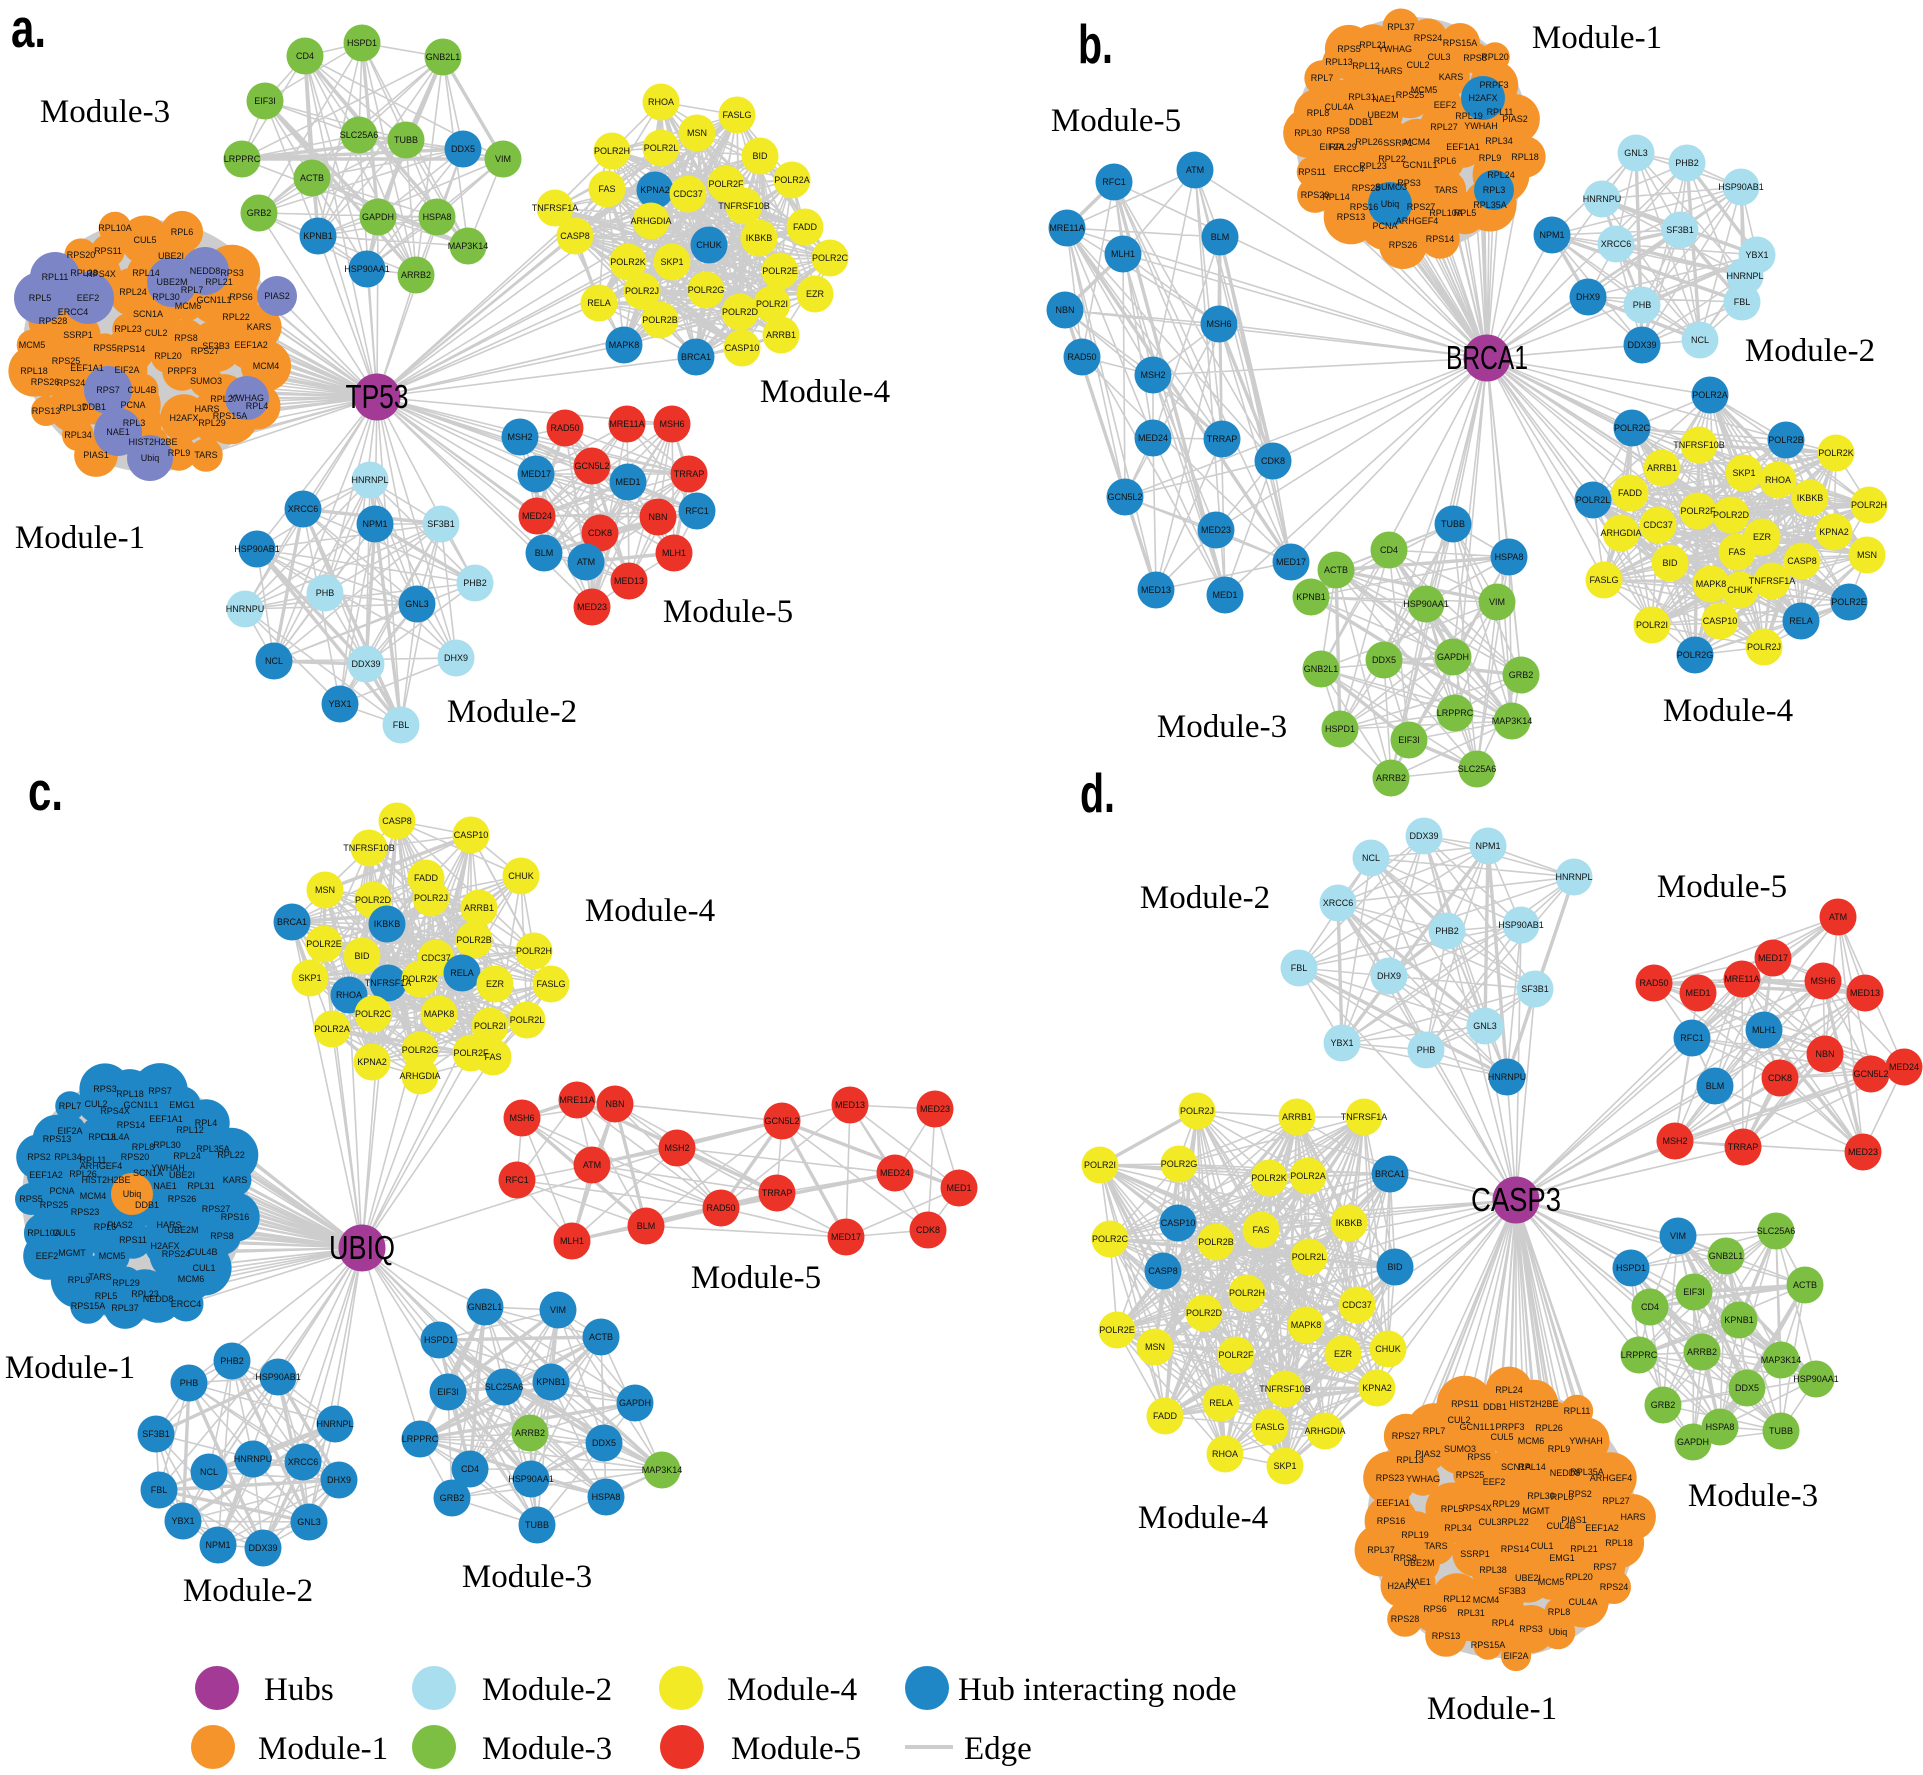 The height and width of the screenshot is (1775, 1923). What do you see at coordinates (373, 1014) in the screenshot?
I see `svg-text: POLR2C` at bounding box center [373, 1014].